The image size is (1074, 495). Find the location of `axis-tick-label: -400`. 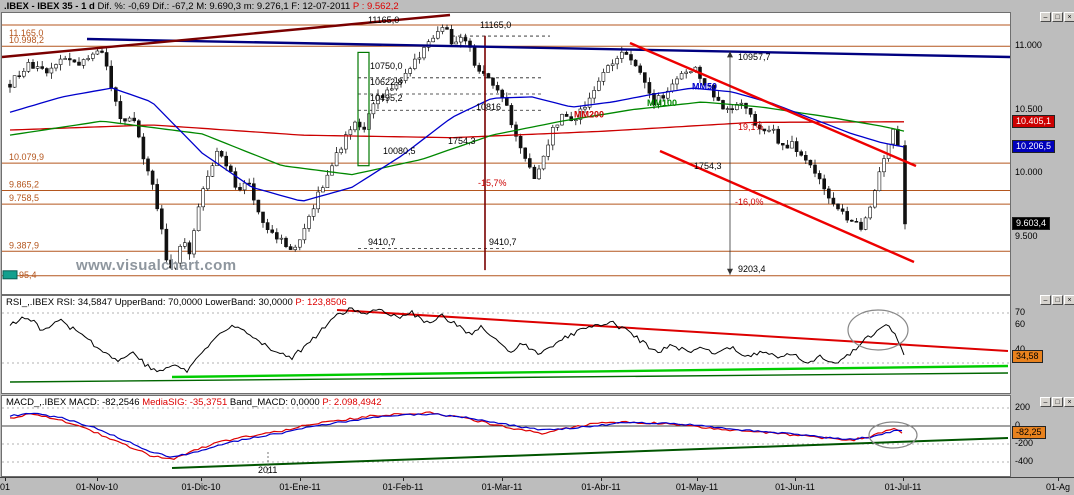

axis-tick-label: -400 is located at coordinates (1024, 461).